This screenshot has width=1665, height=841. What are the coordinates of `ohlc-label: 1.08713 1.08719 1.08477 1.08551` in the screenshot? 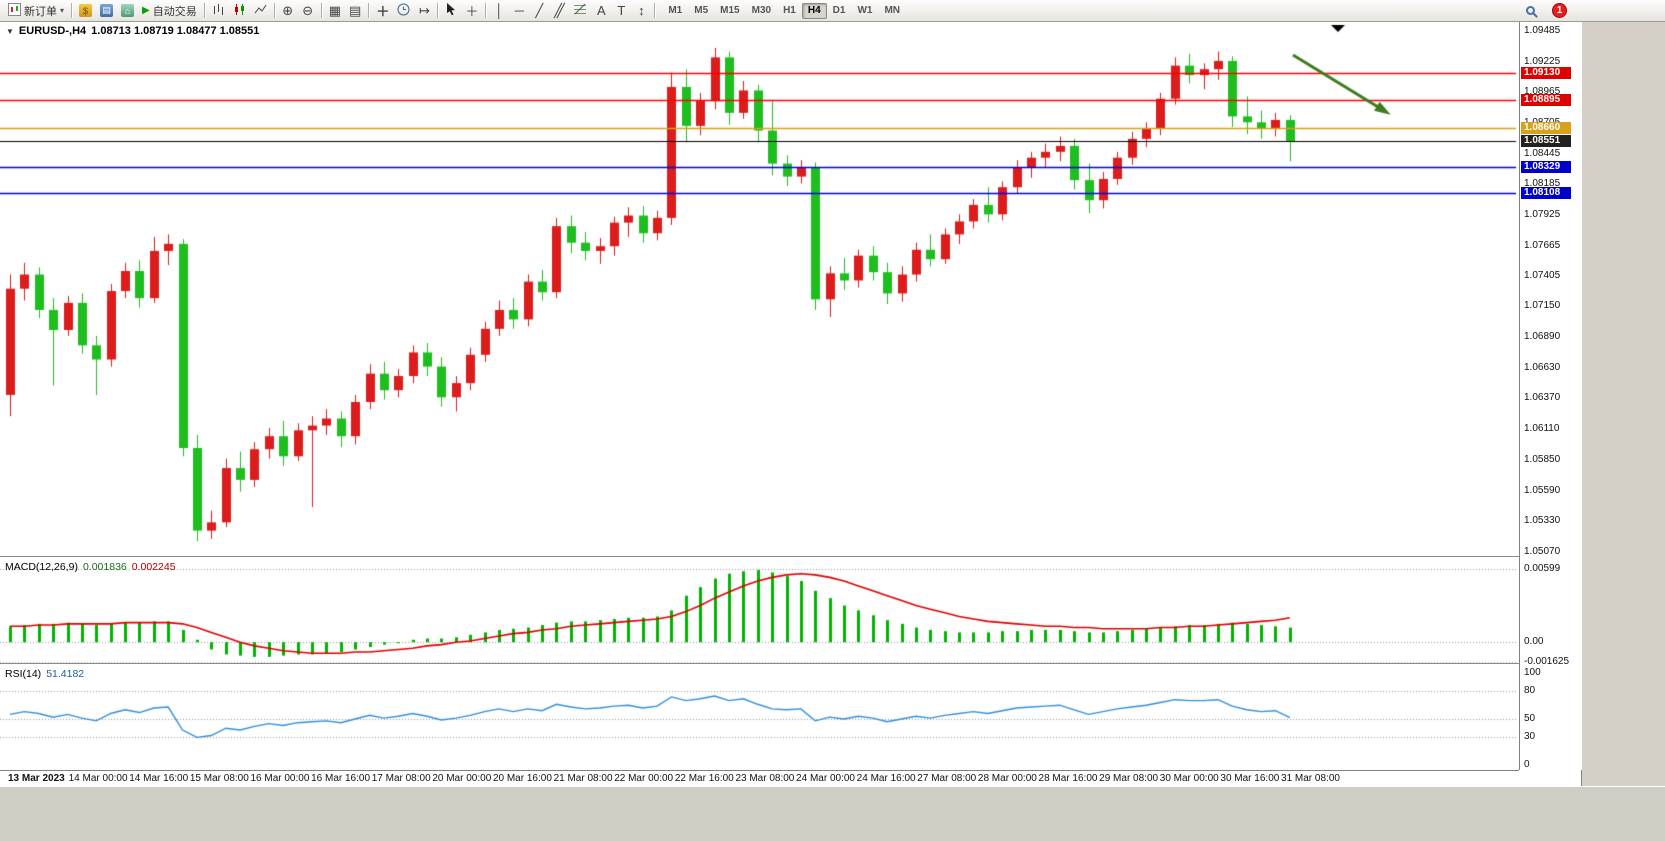 It's located at (175, 31).